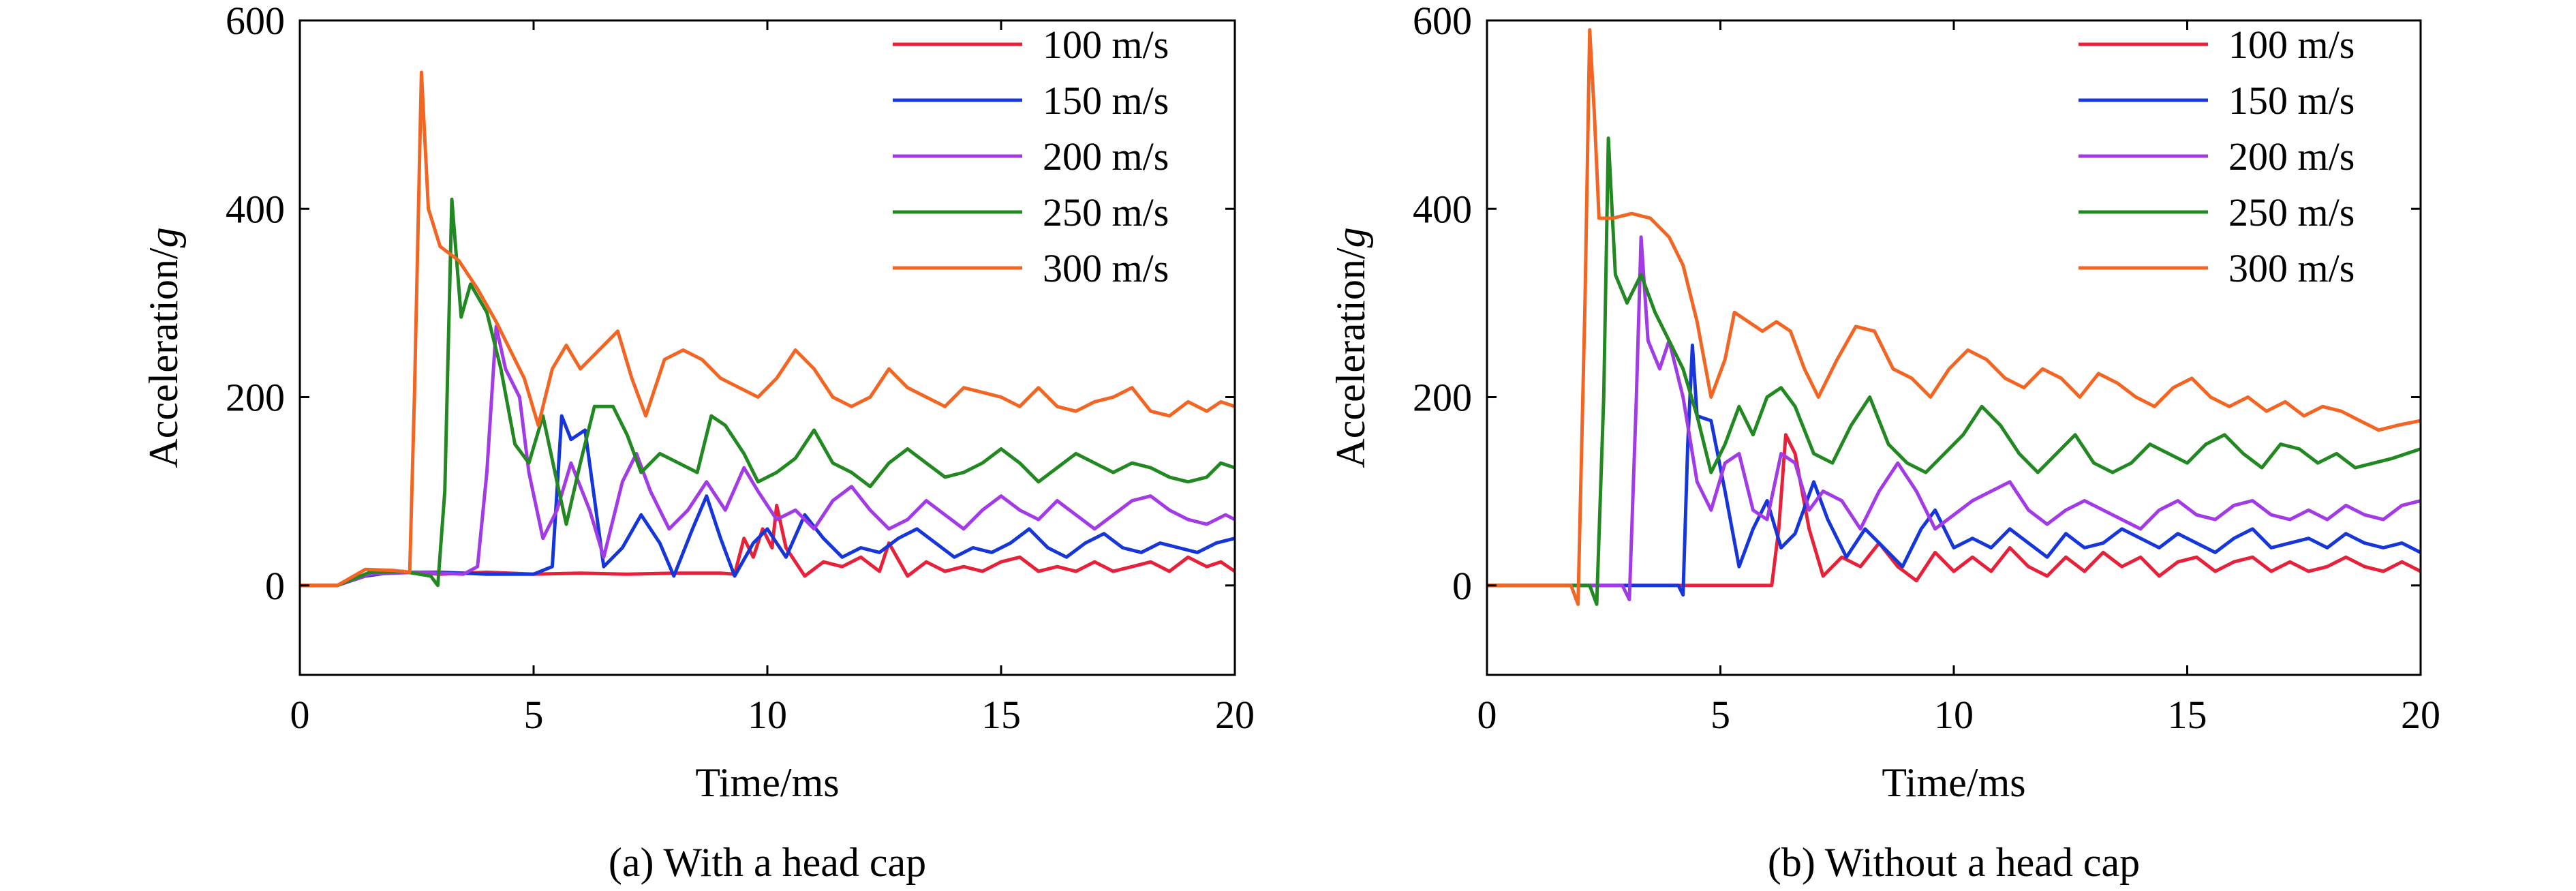 Image resolution: width=2576 pixels, height=891 pixels. I want to click on panel-caption: (b) Without a head cap, so click(1954, 862).